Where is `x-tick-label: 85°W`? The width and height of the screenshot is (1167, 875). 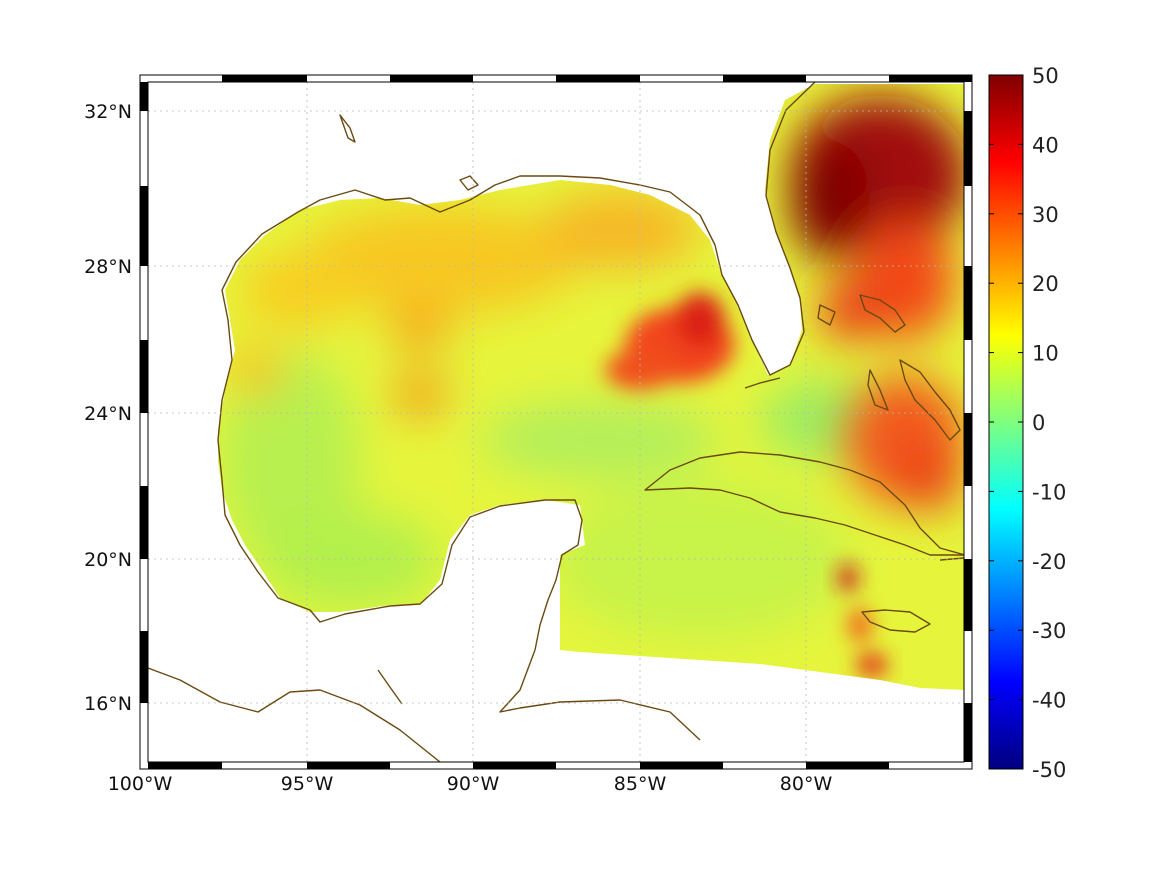
x-tick-label: 85°W is located at coordinates (640, 784).